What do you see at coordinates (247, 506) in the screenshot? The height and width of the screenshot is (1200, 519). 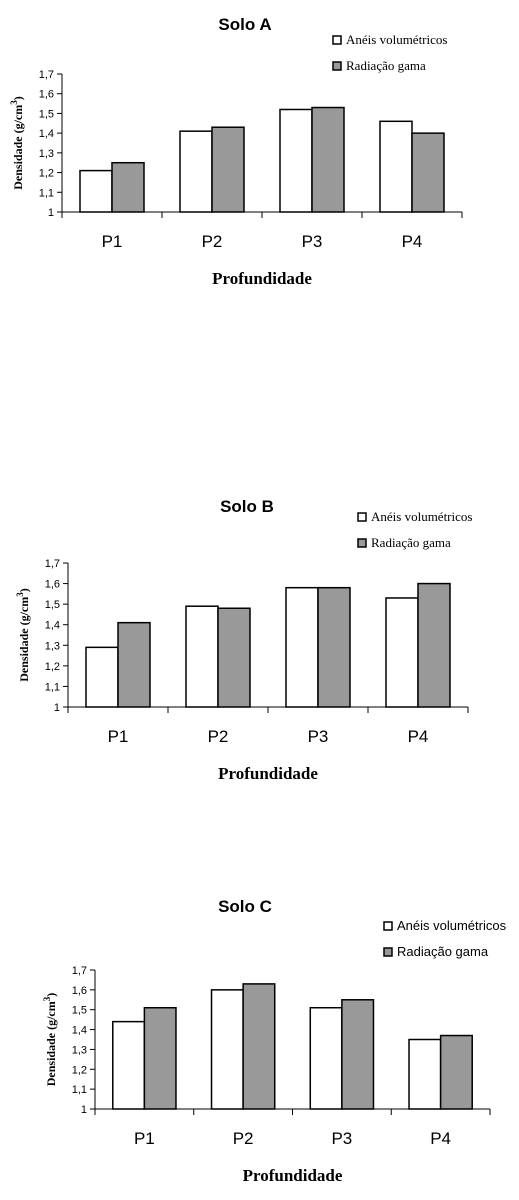 I see `chart-title: Solo B` at bounding box center [247, 506].